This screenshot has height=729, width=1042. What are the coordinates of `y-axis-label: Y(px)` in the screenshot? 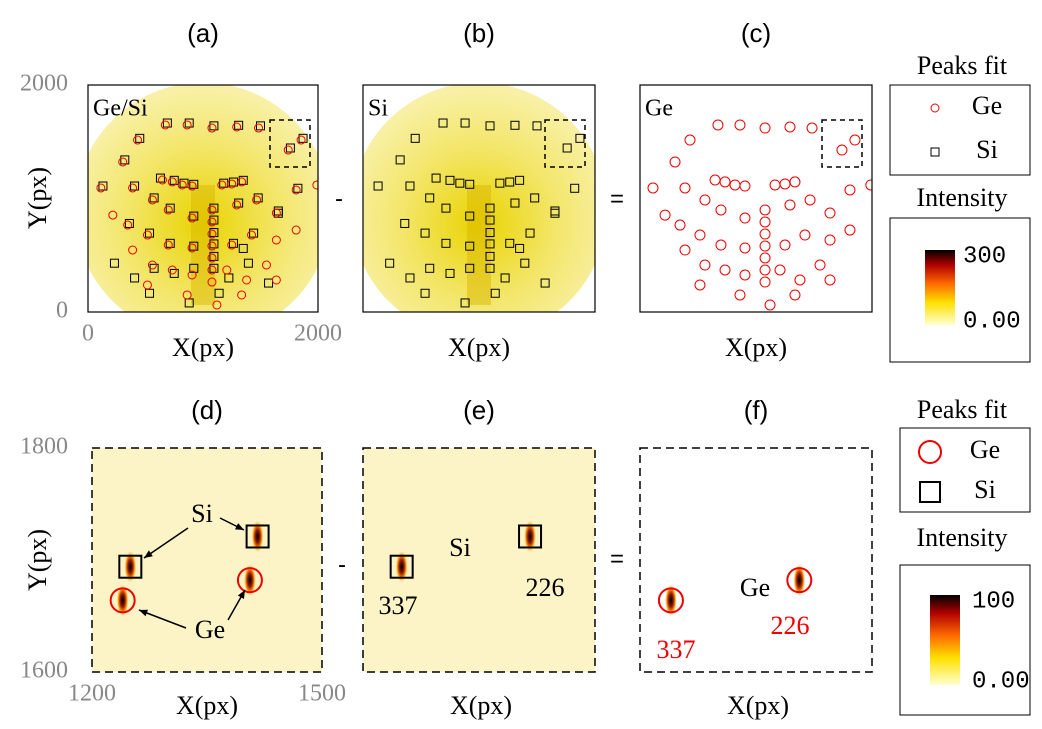 It's located at (37, 198).